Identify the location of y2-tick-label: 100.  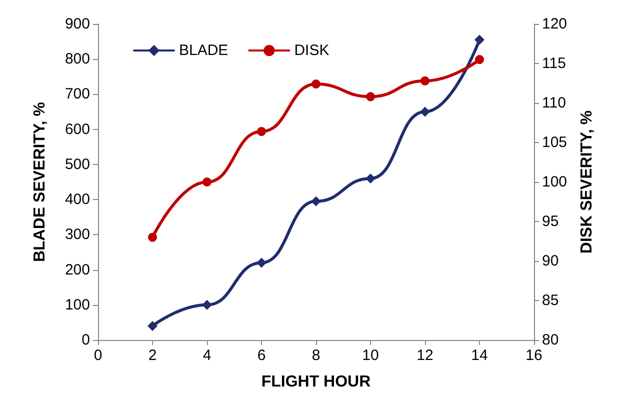
(555, 182).